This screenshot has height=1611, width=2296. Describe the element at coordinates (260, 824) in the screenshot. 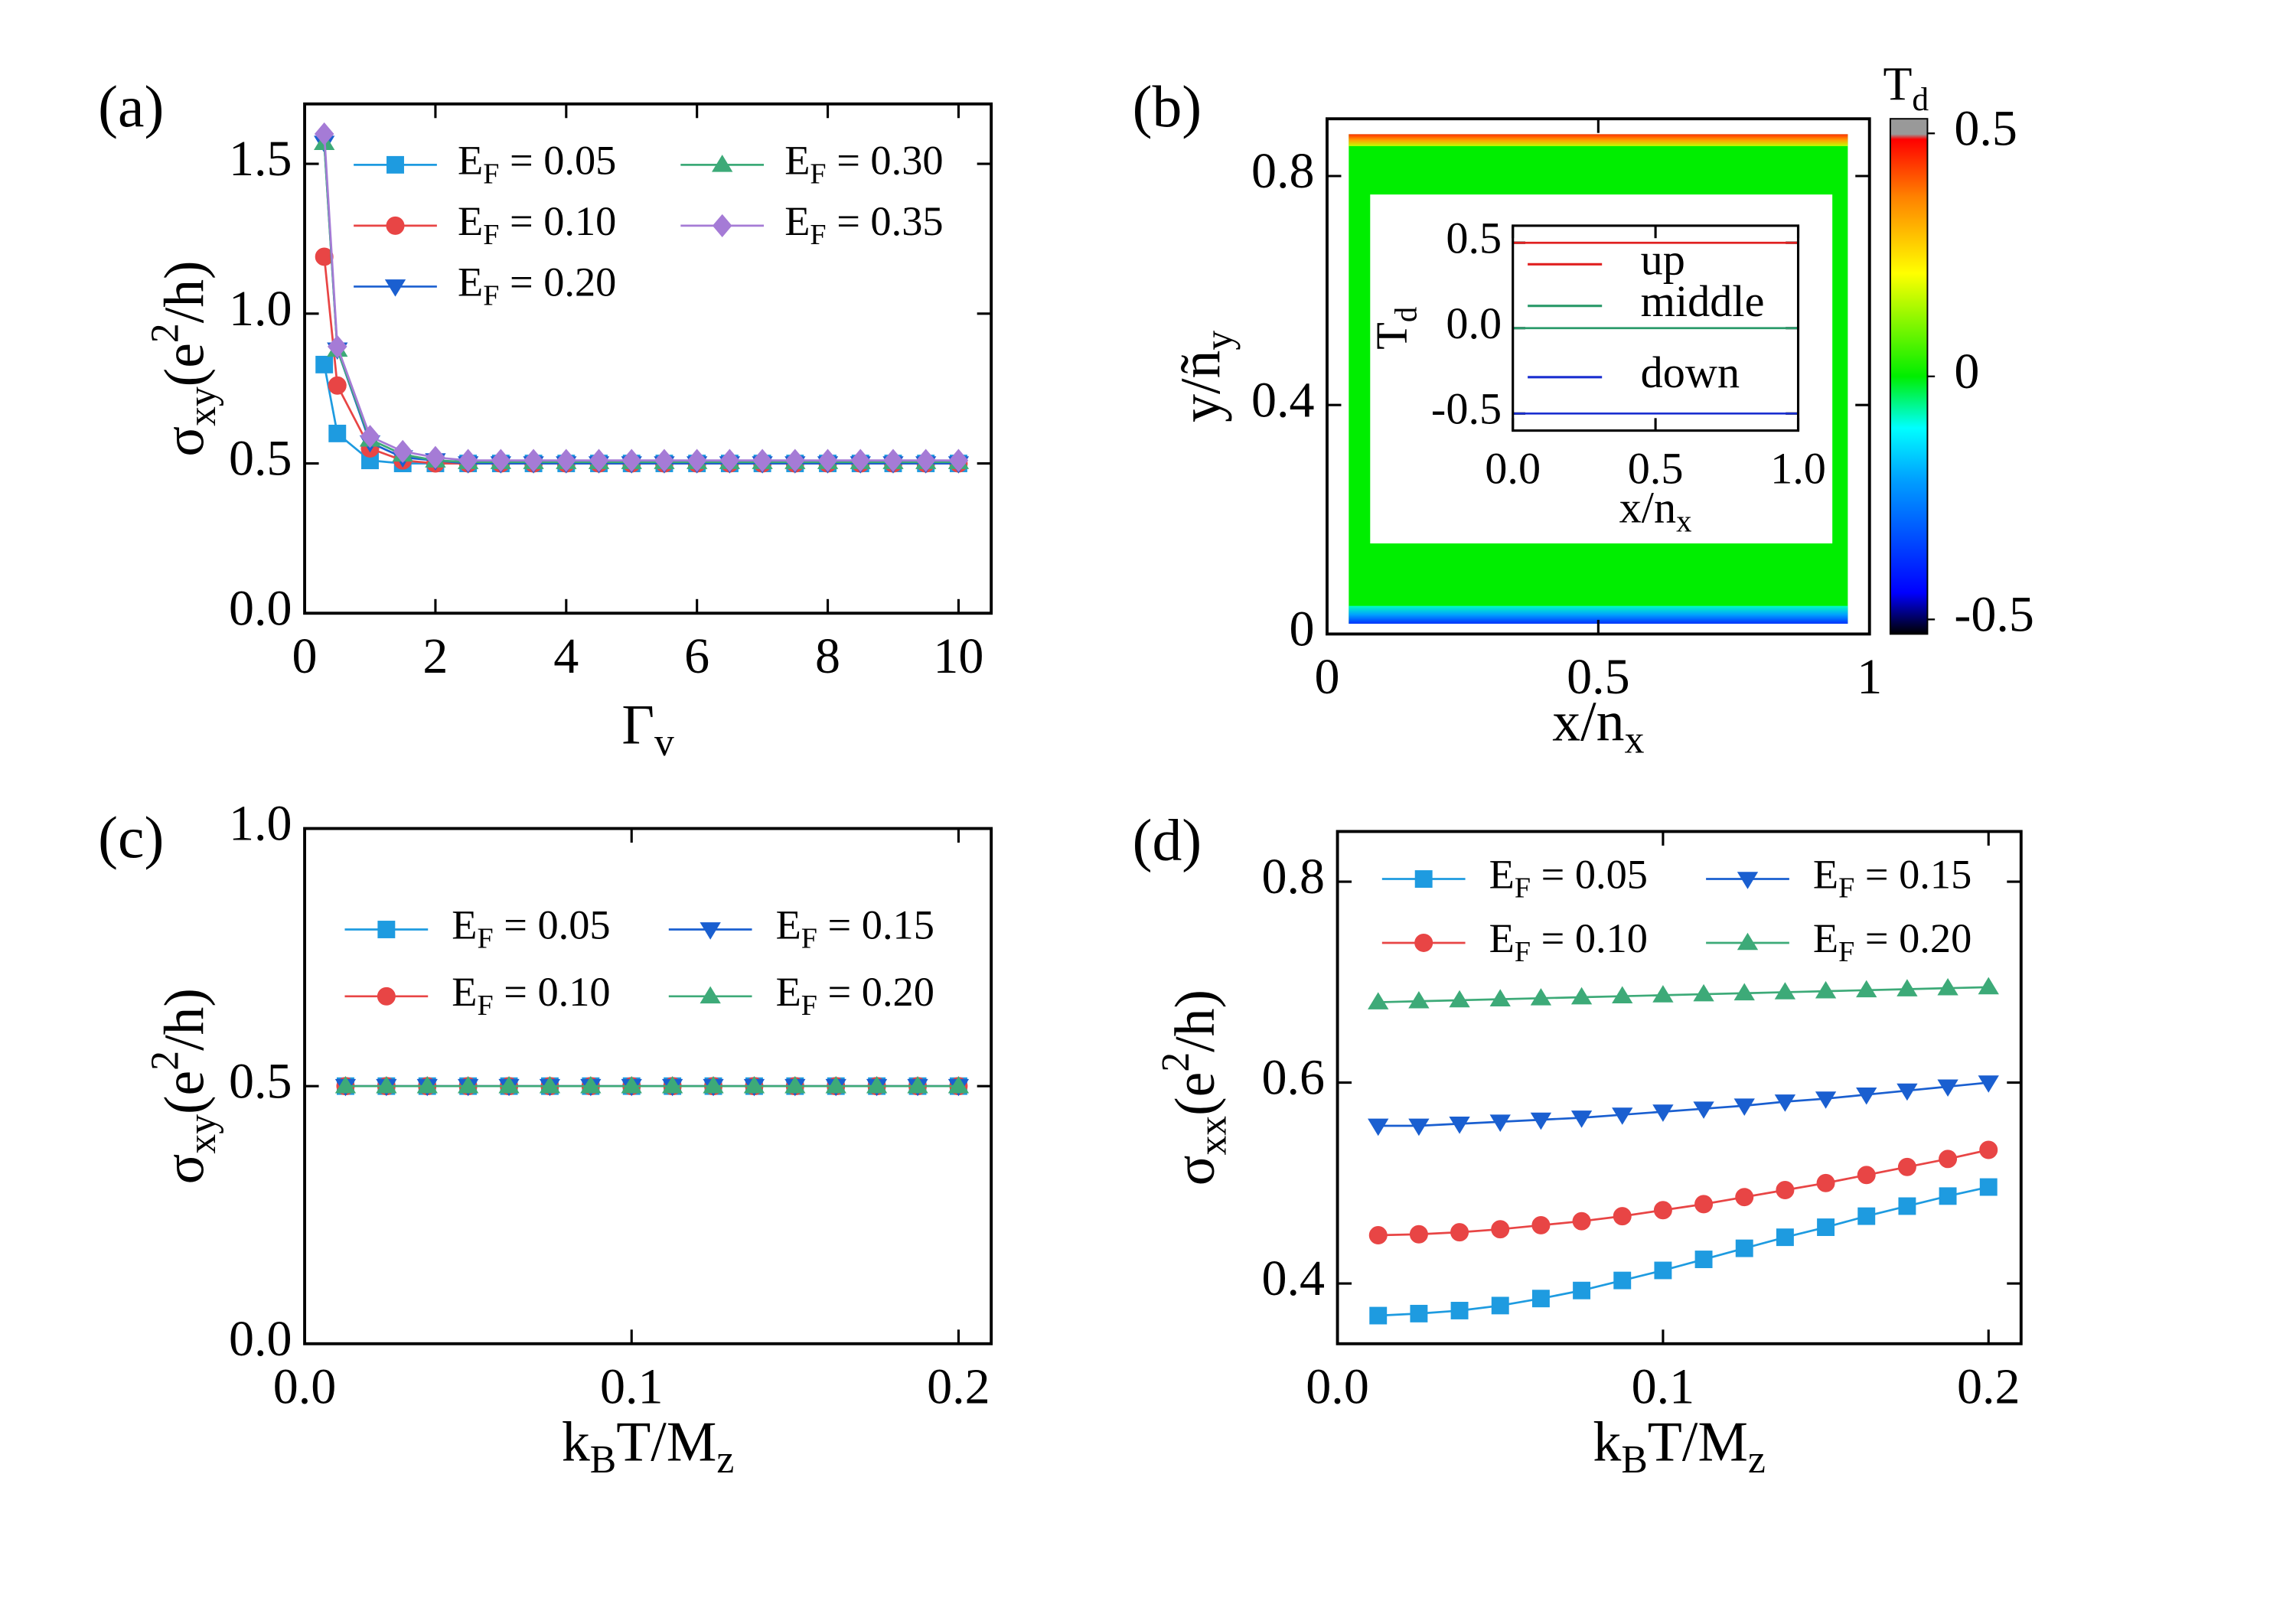

I see `y-tick-label: 1.0` at that location.